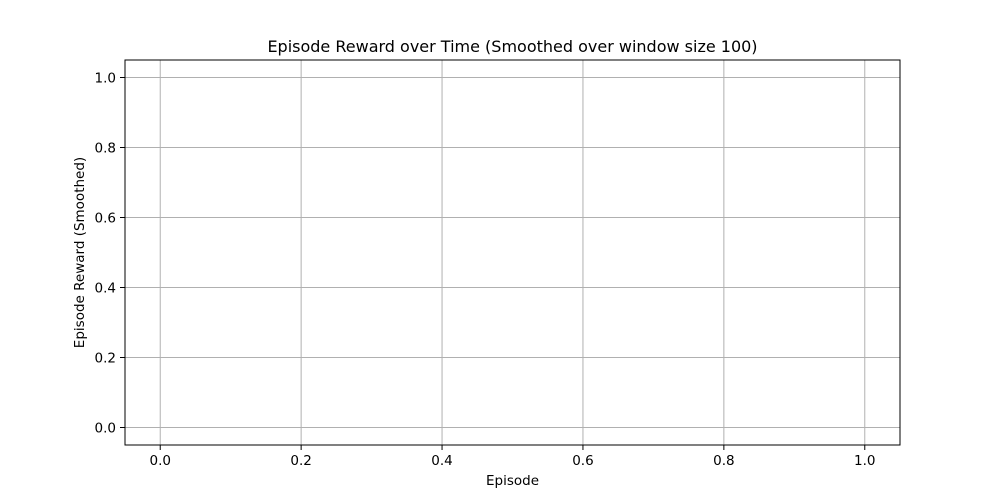  What do you see at coordinates (512, 457) in the screenshot?
I see `x-axis-ticks: 0.0 0.2 0.4 0.6 0.8 1.0` at bounding box center [512, 457].